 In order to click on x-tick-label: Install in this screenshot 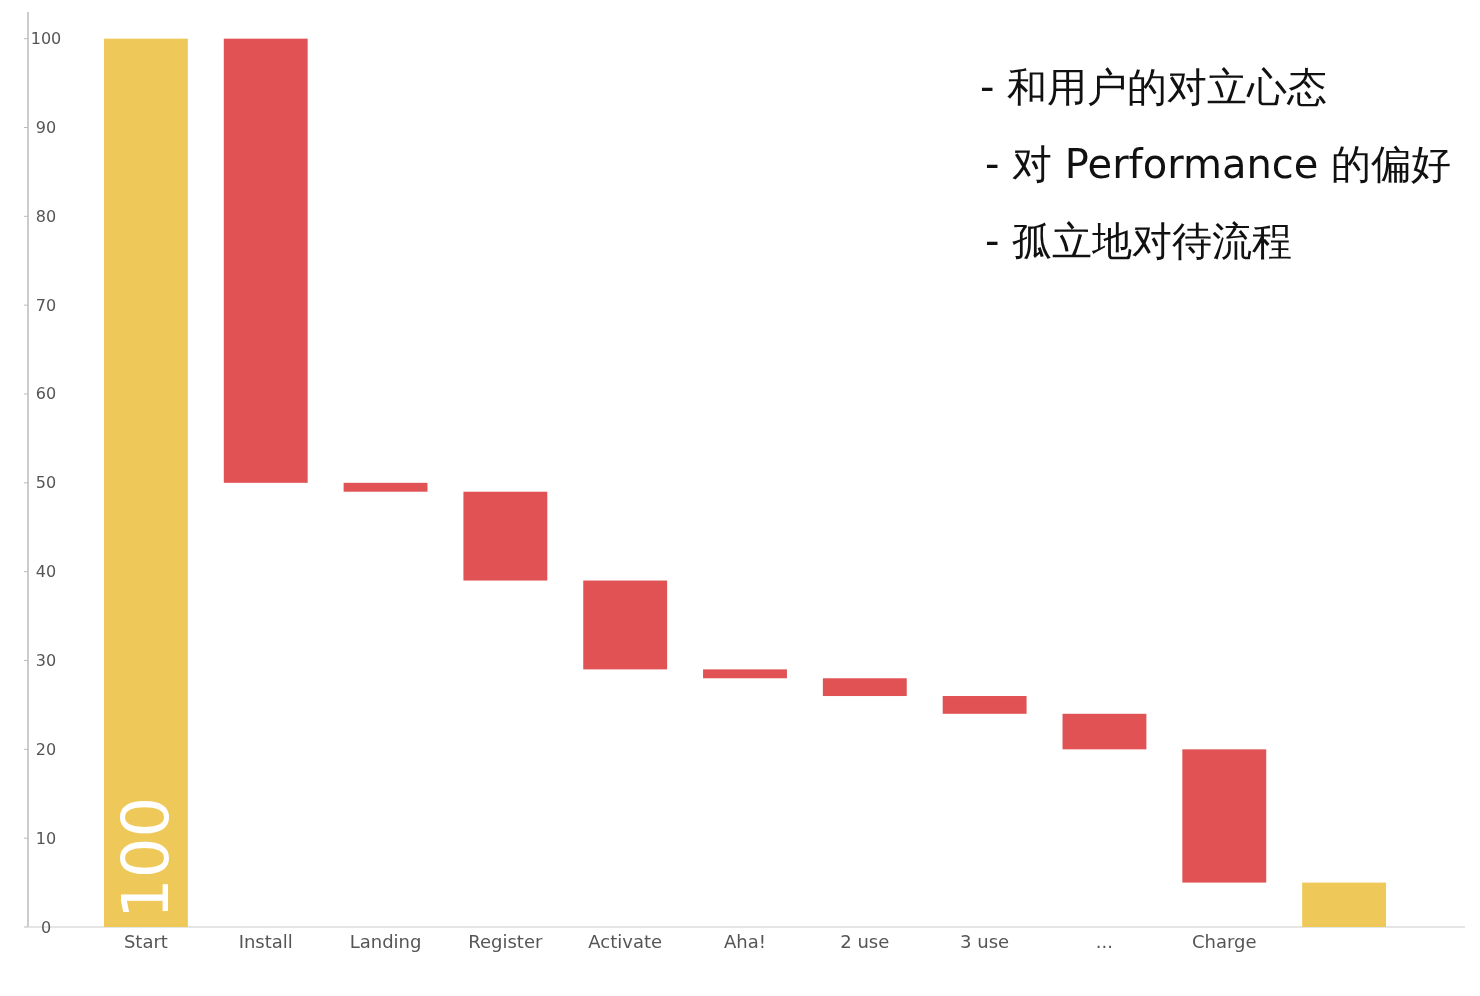, I will do `click(265, 941)`.